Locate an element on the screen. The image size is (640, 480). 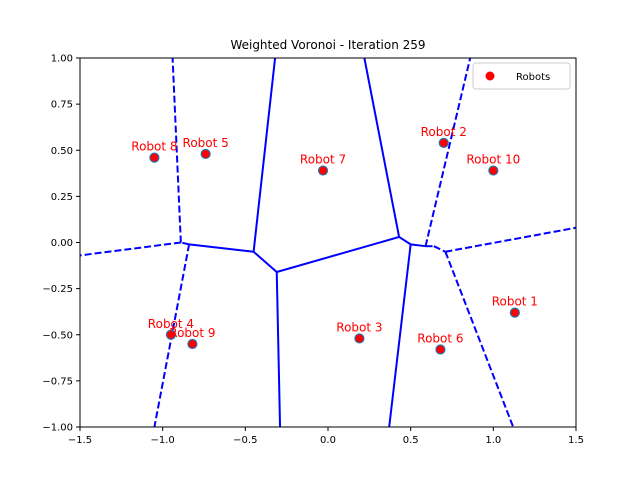
robot-2-label: Robot 2 is located at coordinates (444, 132).